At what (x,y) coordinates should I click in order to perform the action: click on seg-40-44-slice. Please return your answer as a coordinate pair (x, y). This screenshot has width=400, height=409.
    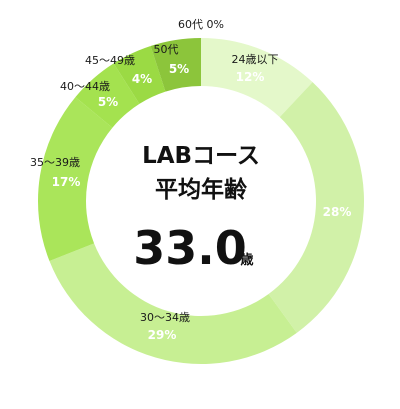
    Looking at the image, I should click on (107, 95).